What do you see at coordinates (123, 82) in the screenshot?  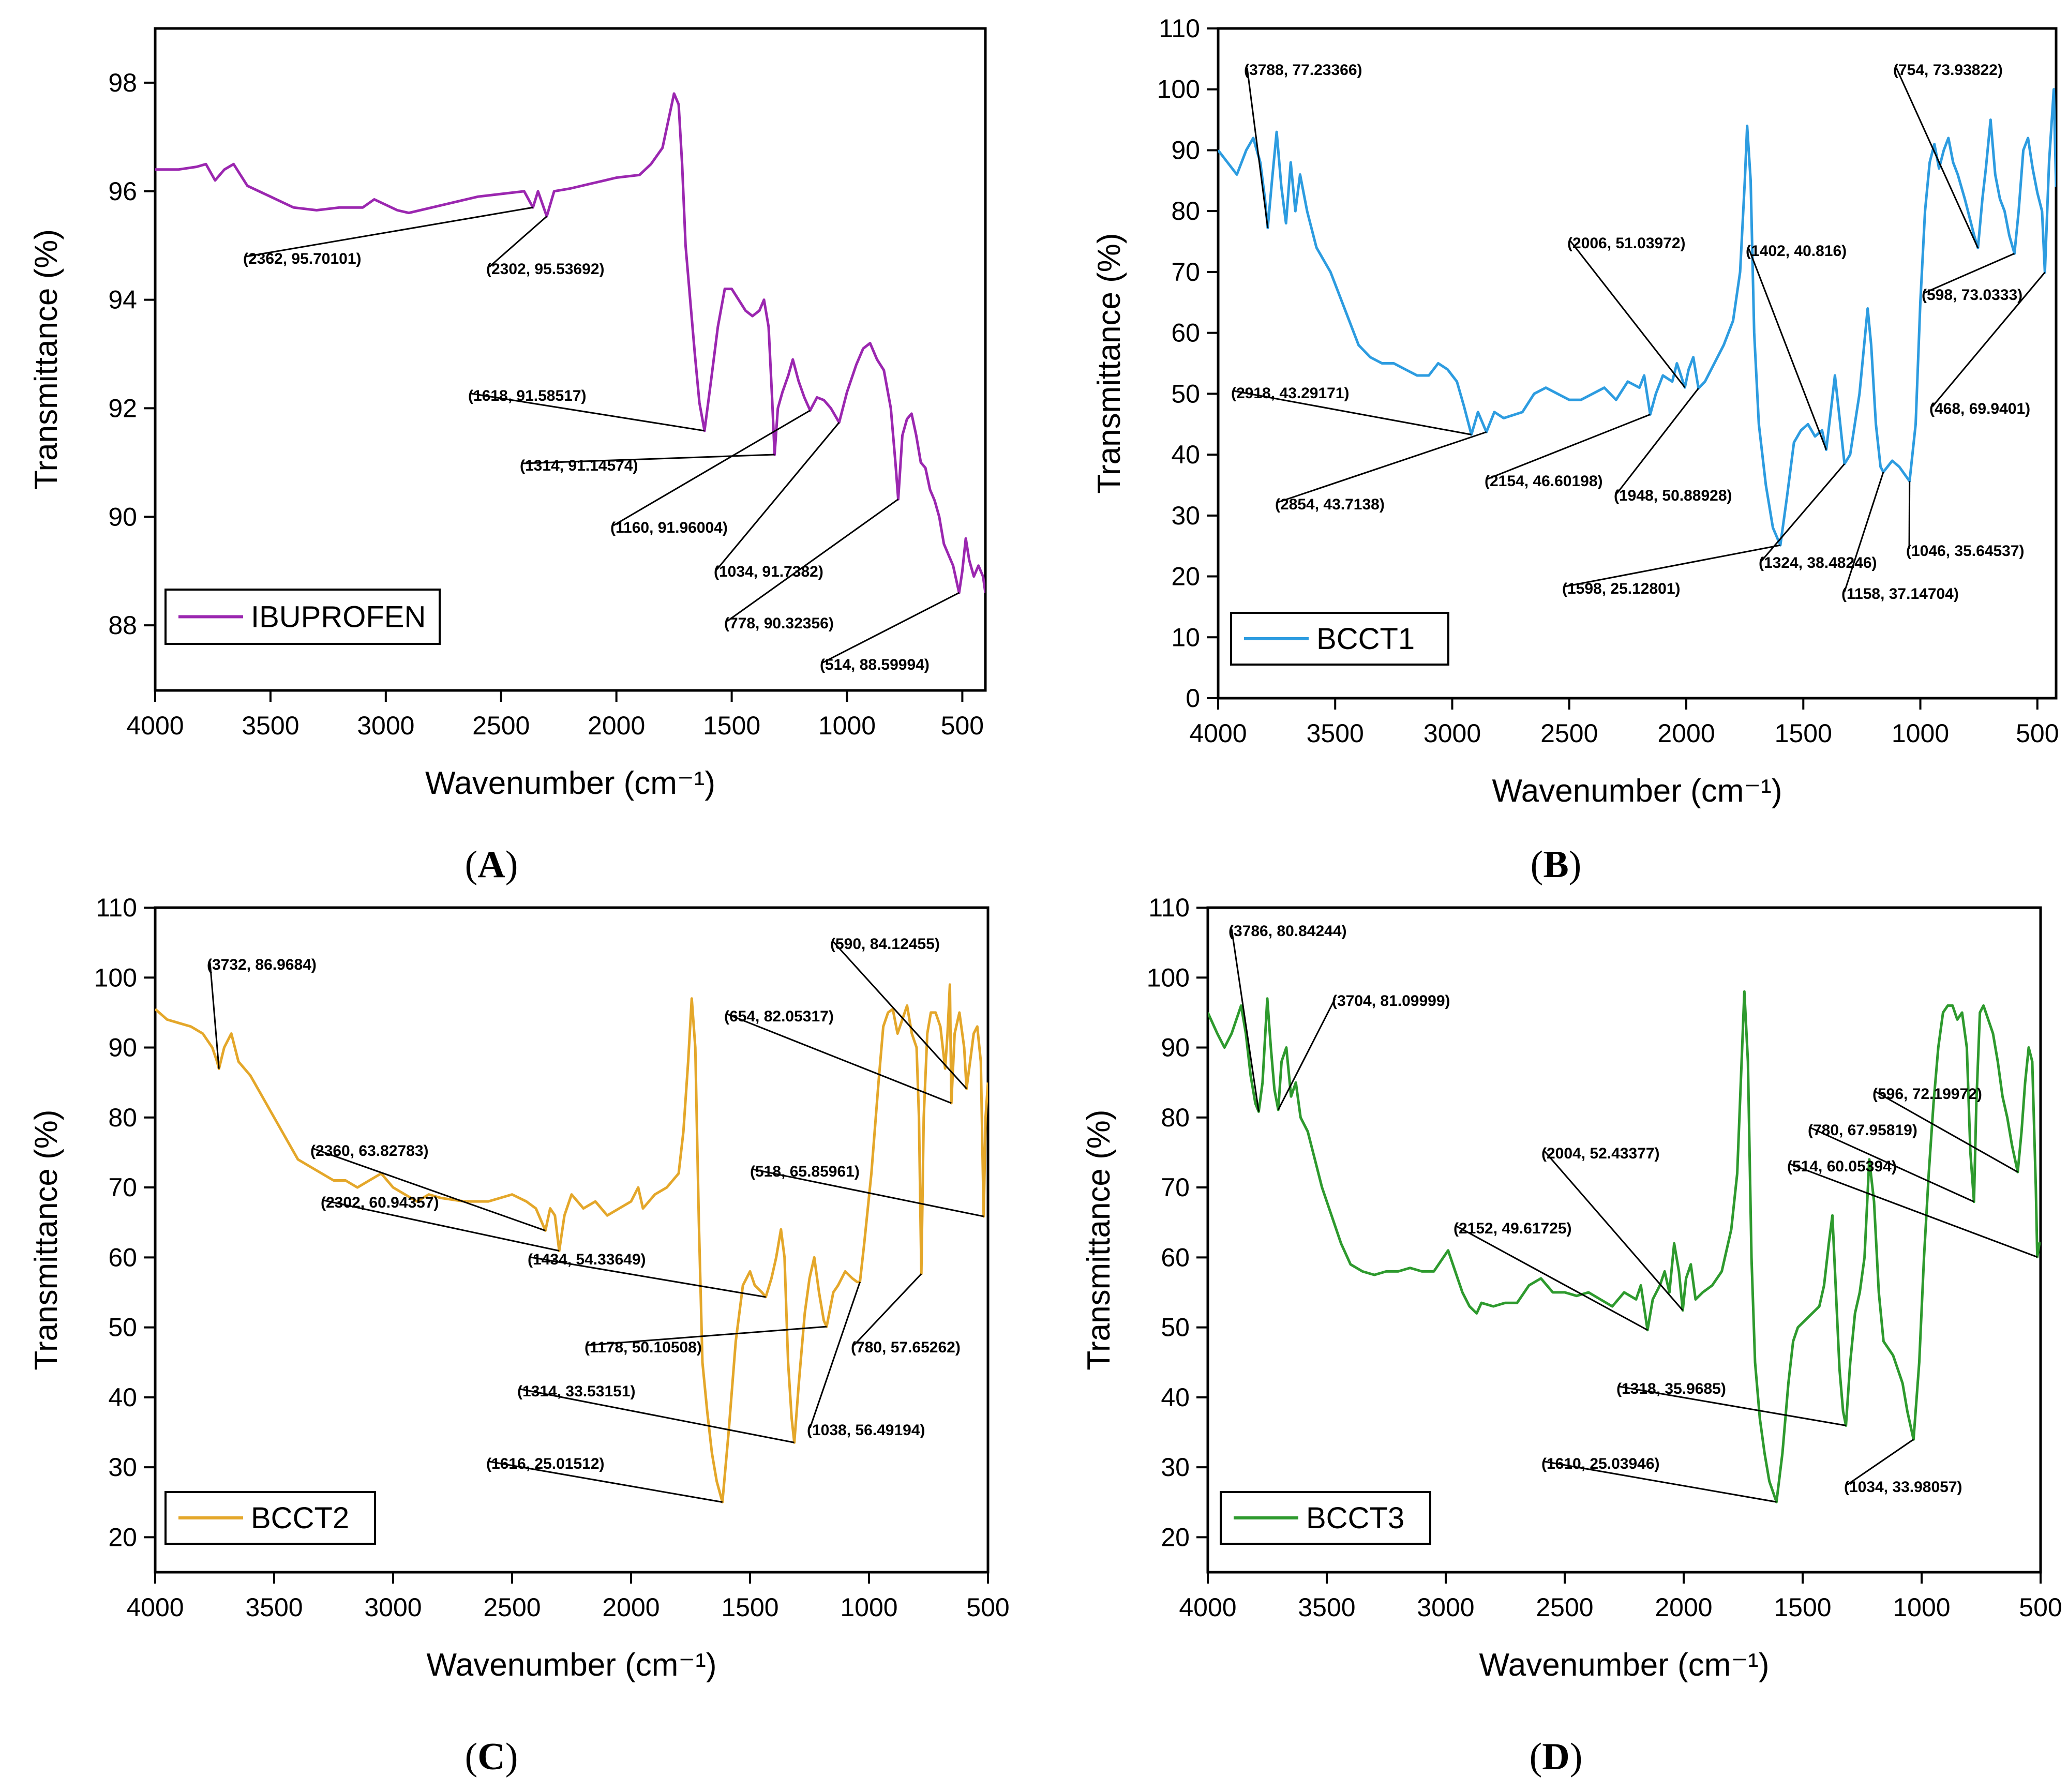 I see `y-tick-label: 98` at bounding box center [123, 82].